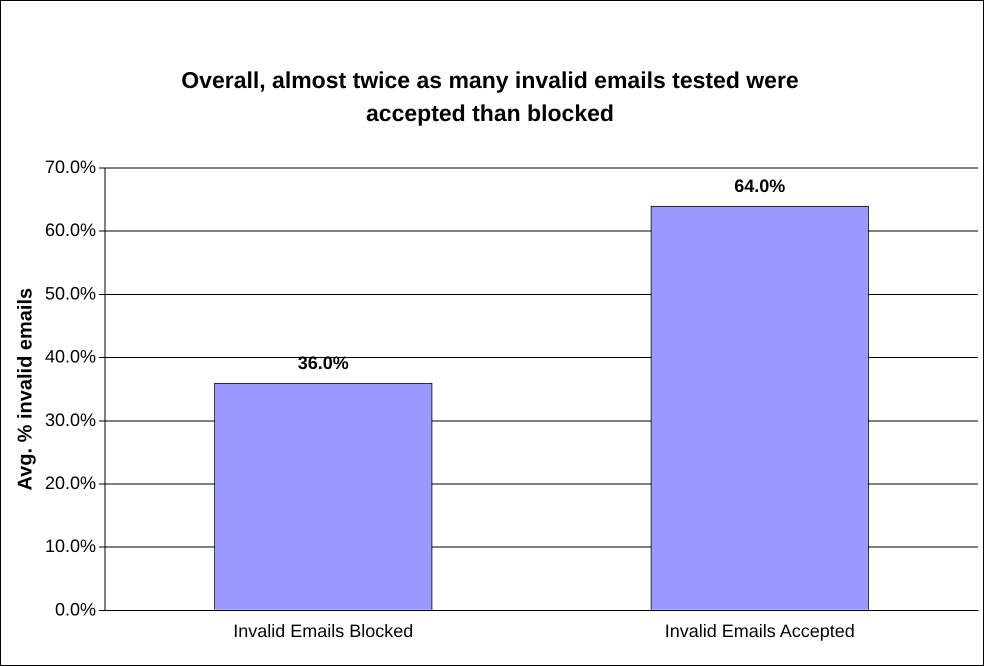 The image size is (984, 666). What do you see at coordinates (75, 609) in the screenshot?
I see `y-tick-label: 0.0%` at bounding box center [75, 609].